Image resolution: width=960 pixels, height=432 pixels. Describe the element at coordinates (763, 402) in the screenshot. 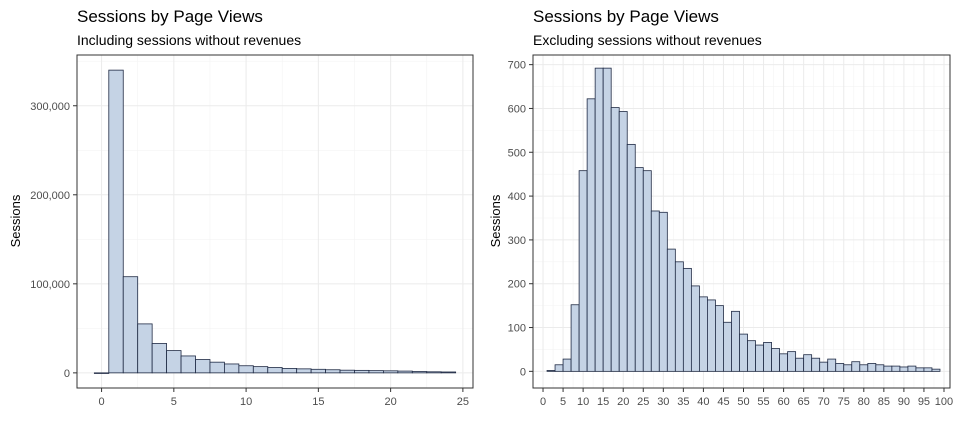

I see `x-tick-label: 55` at that location.